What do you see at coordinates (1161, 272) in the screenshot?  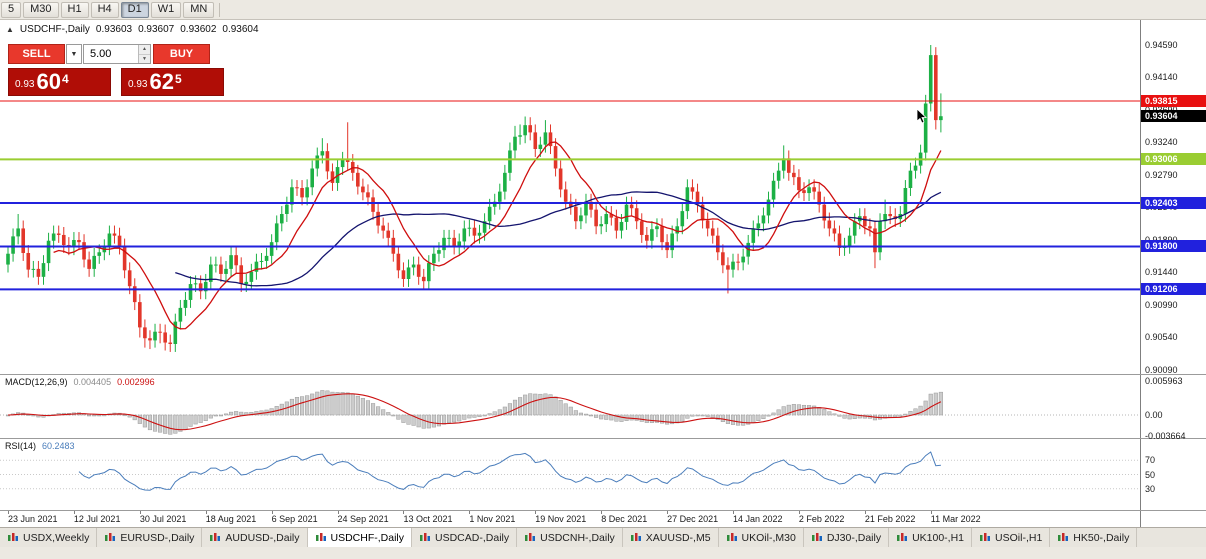 I see `price-tick-label: 0.91440` at bounding box center [1161, 272].